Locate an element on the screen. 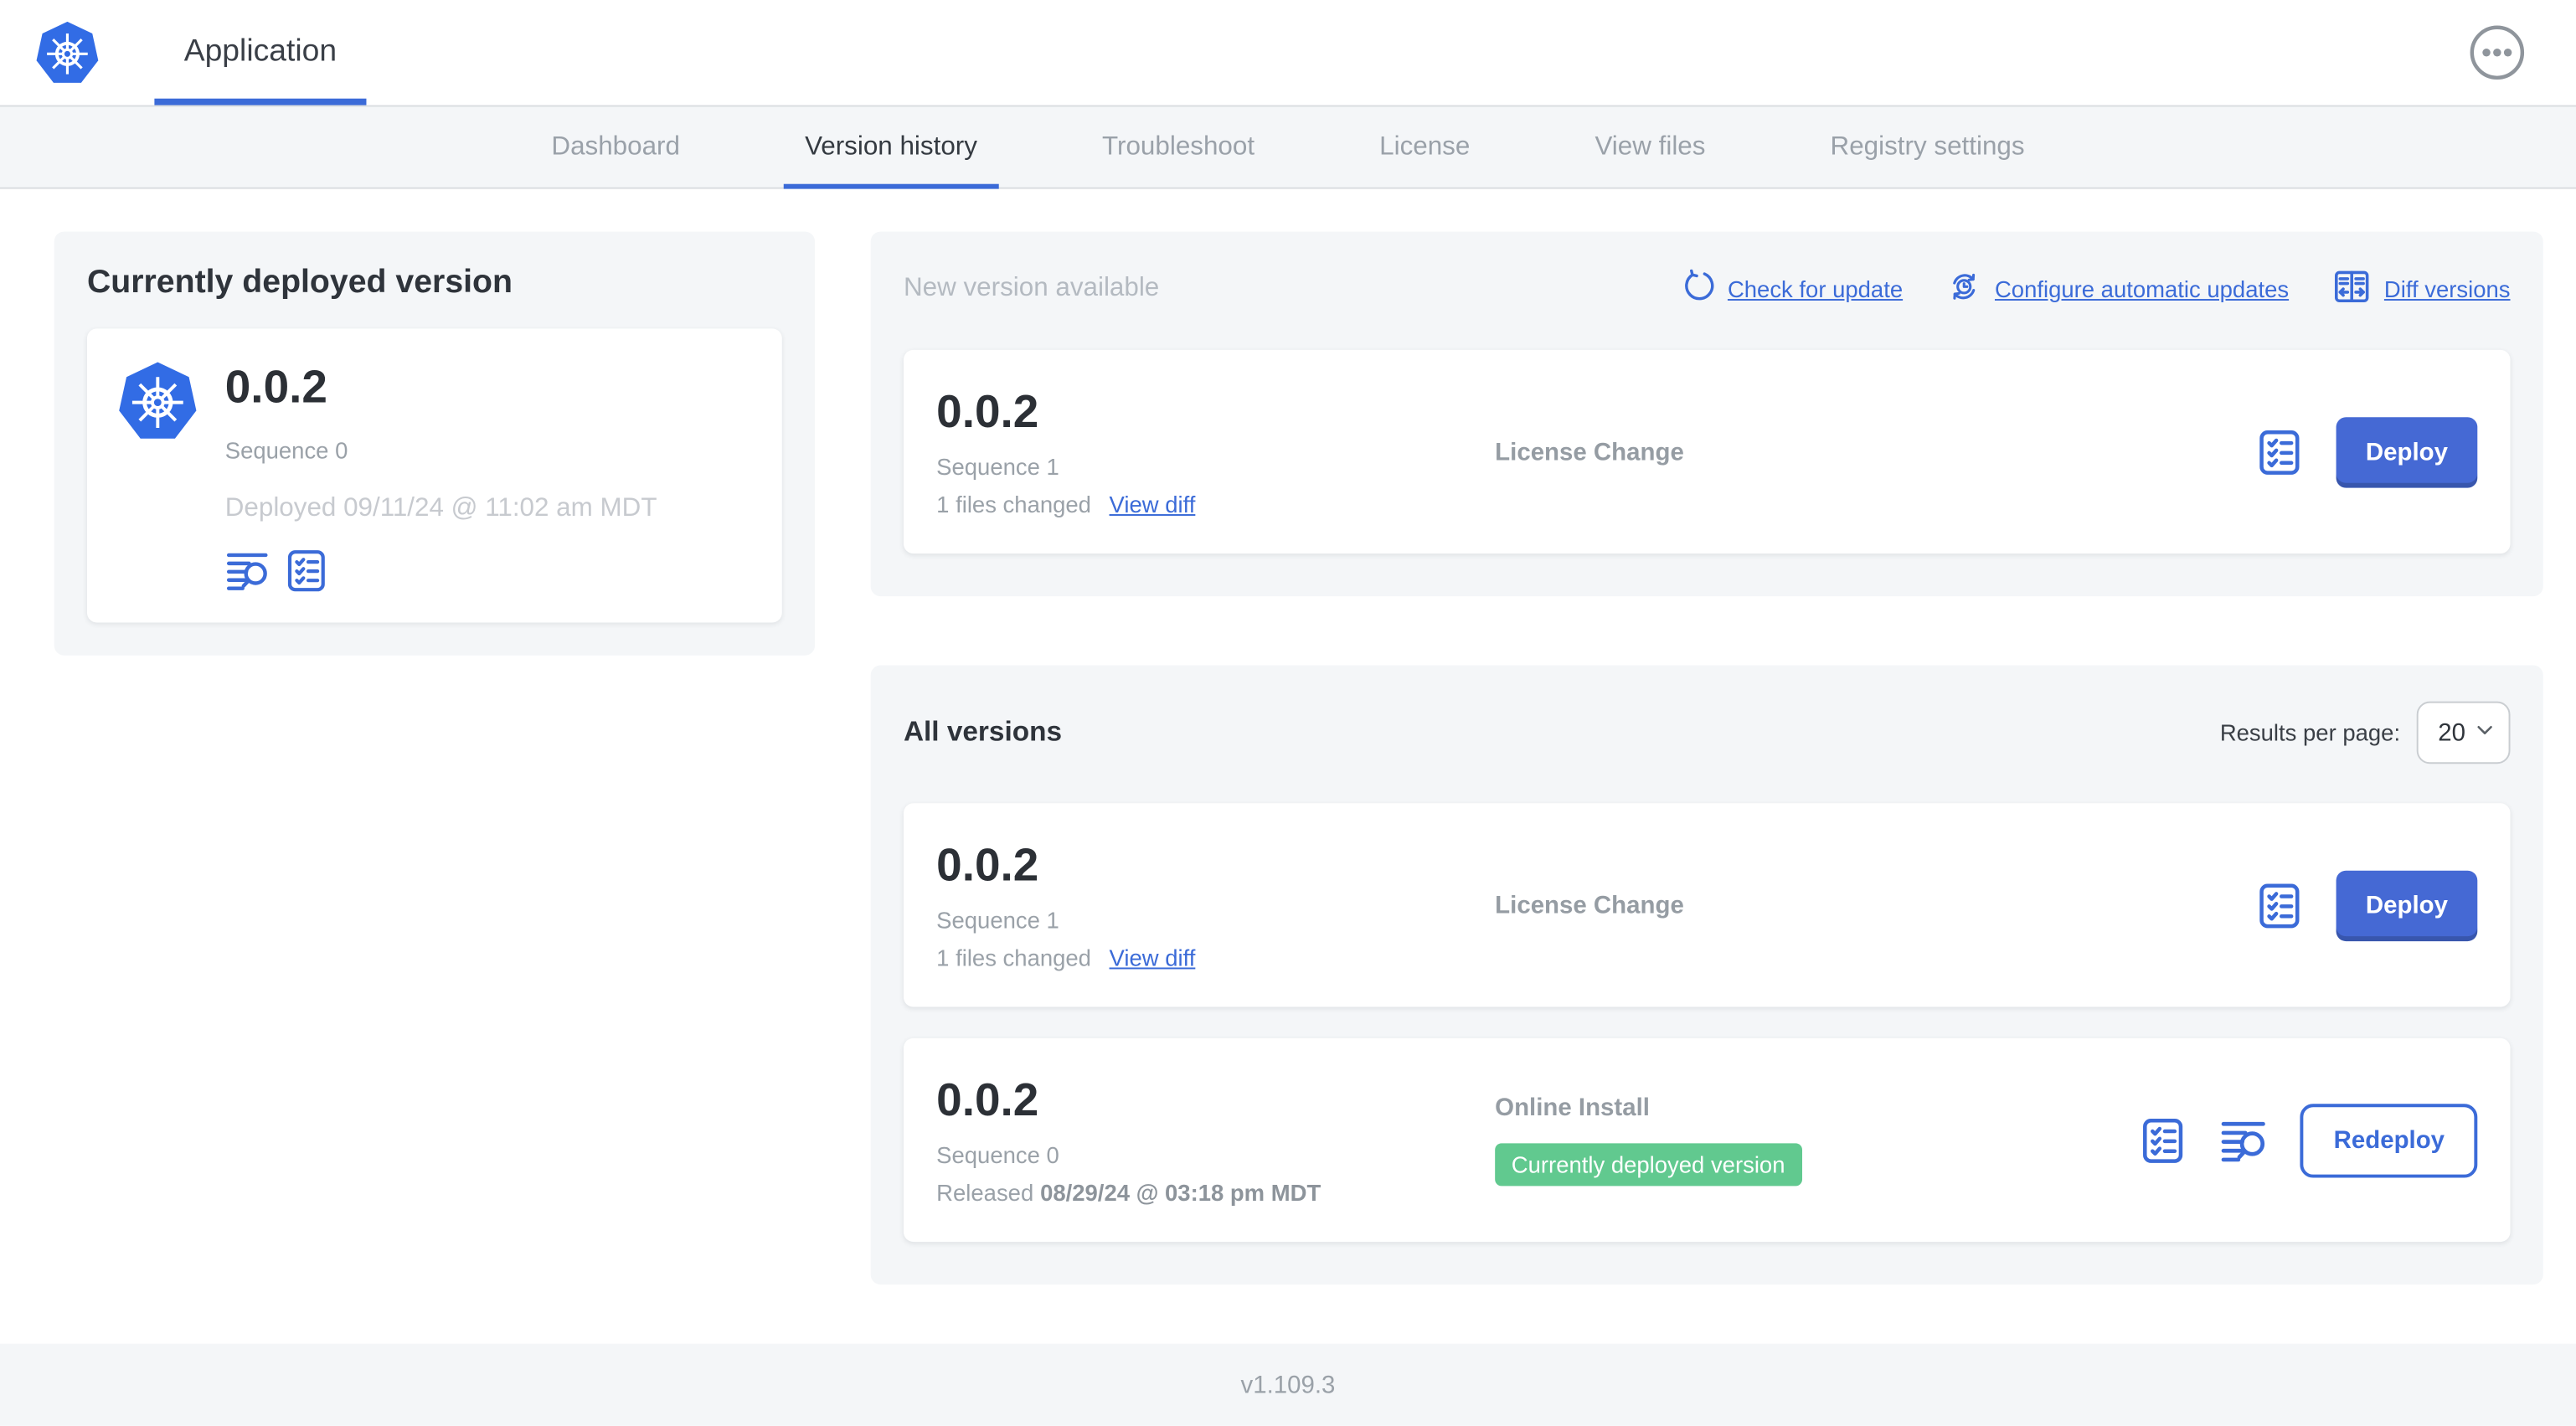 This screenshot has height=1426, width=2576. released-timestamp: Released 08/29/24 @ 03:18 pm MDT is located at coordinates (1128, 1192).